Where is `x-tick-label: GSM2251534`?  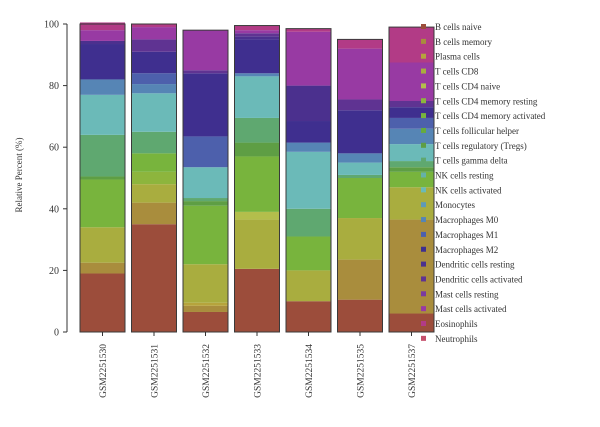 x-tick-label: GSM2251534 is located at coordinates (310, 371).